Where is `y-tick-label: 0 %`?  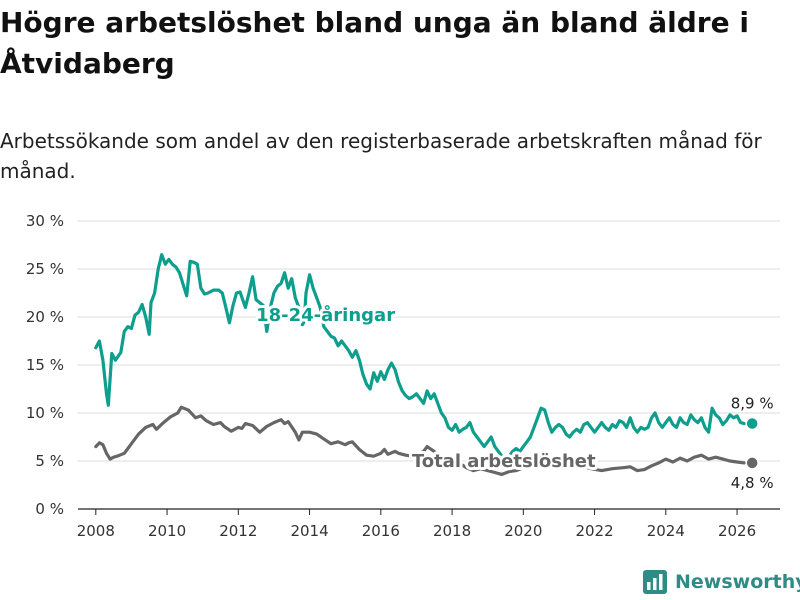
y-tick-label: 0 % is located at coordinates (49, 509).